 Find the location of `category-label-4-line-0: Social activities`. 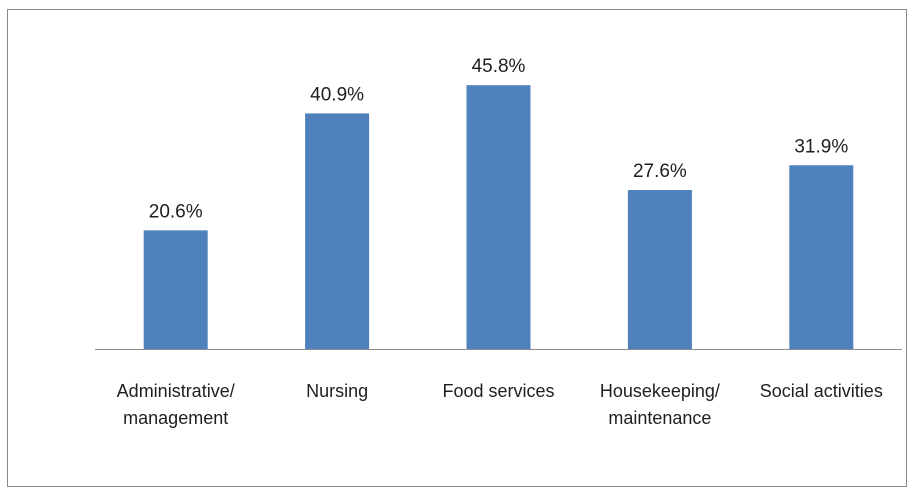

category-label-4-line-0: Social activities is located at coordinates (821, 391).